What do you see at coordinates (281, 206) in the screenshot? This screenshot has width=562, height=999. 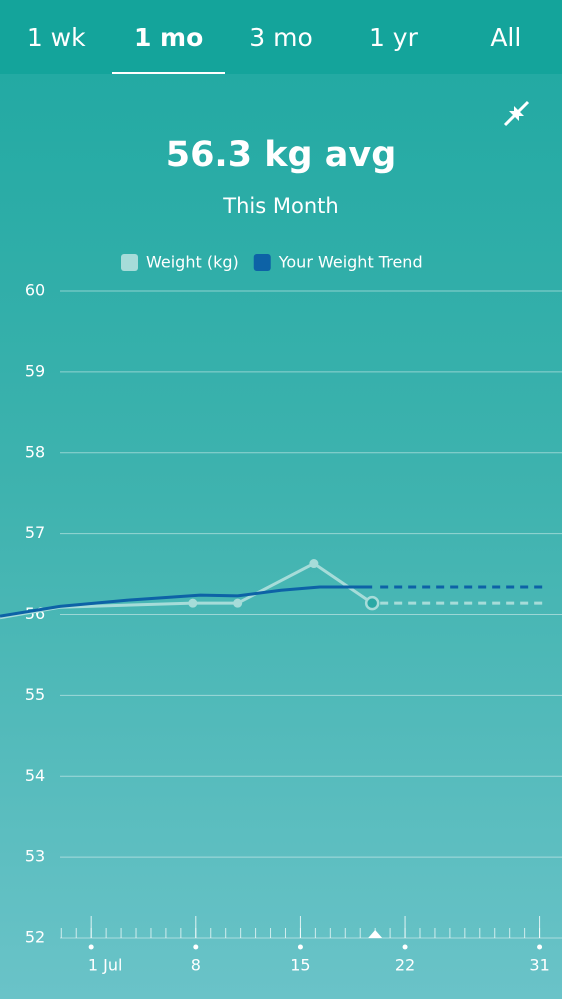 I see `period-label: This Month` at bounding box center [281, 206].